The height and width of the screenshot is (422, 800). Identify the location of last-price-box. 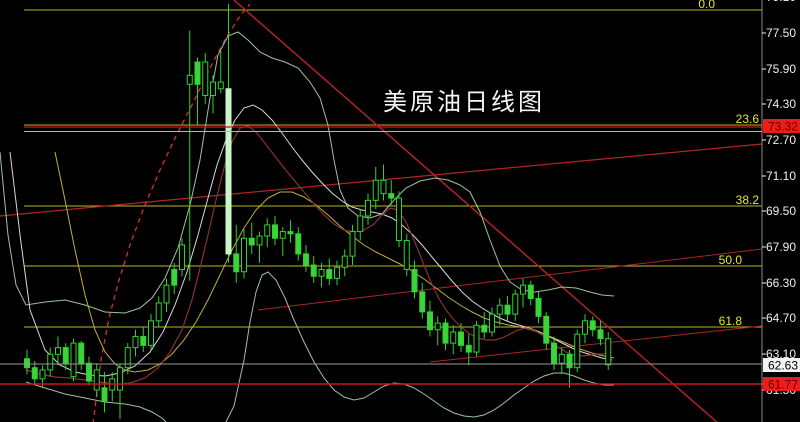
(781, 365).